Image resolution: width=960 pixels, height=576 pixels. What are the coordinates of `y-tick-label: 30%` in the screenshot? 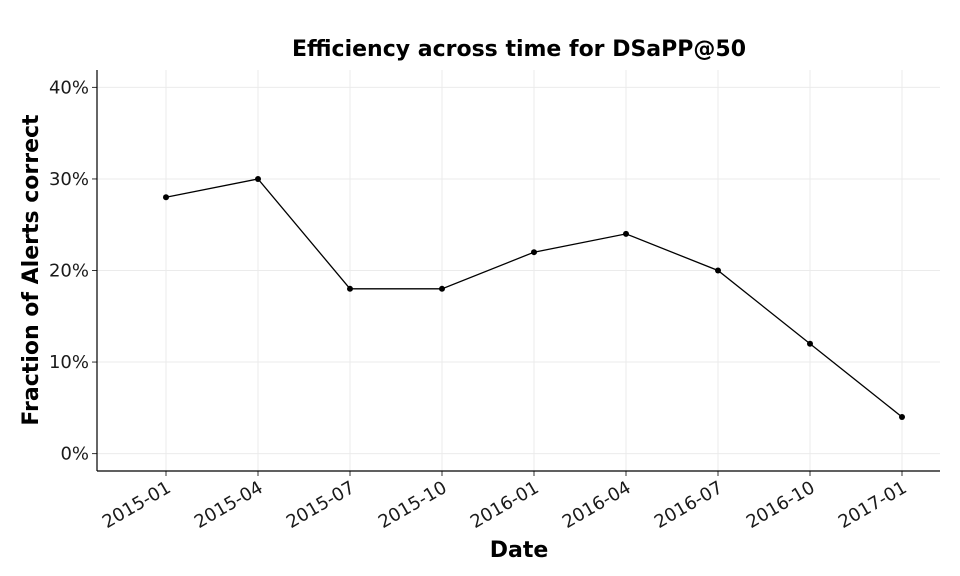 It's located at (69, 179).